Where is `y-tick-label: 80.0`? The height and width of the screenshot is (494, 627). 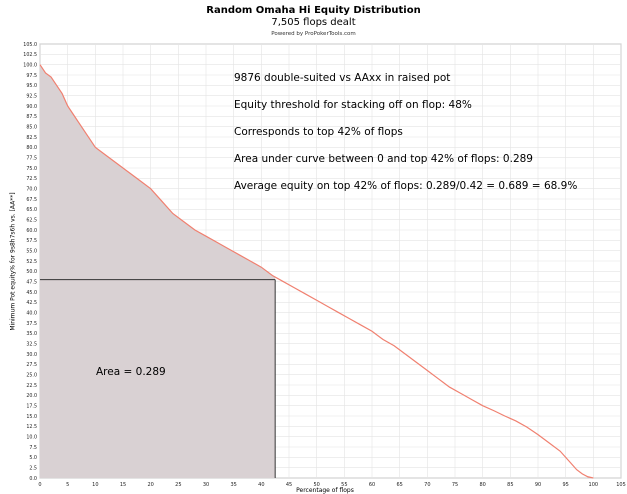 y-tick-label: 80.0 is located at coordinates (31, 148).